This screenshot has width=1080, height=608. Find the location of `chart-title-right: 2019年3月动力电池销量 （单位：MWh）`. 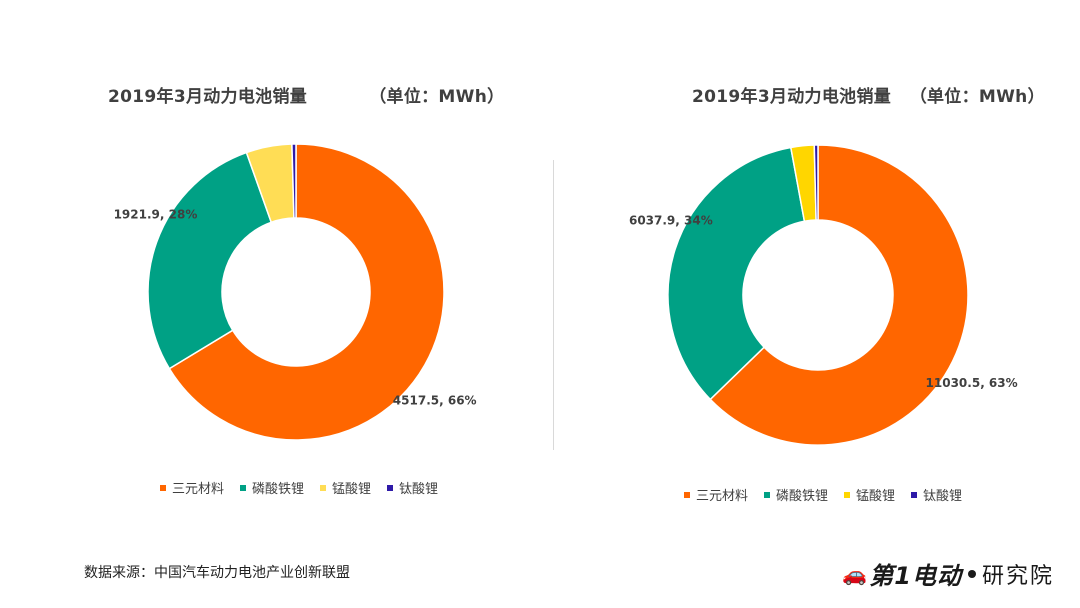

chart-title-right: 2019年3月动力电池销量 （单位：MWh） is located at coordinates (868, 97).